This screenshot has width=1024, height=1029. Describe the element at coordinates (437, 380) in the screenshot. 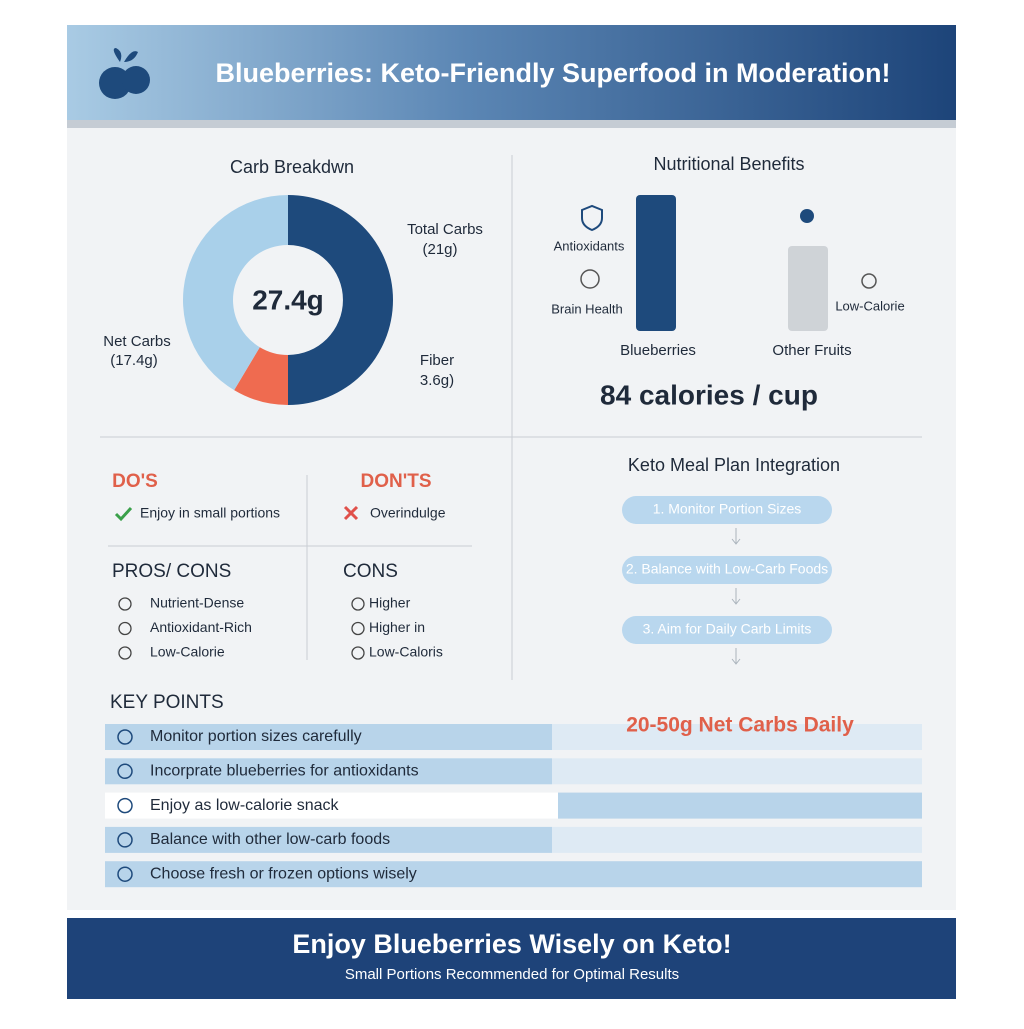

I see `segment-value: 3.6g)` at that location.